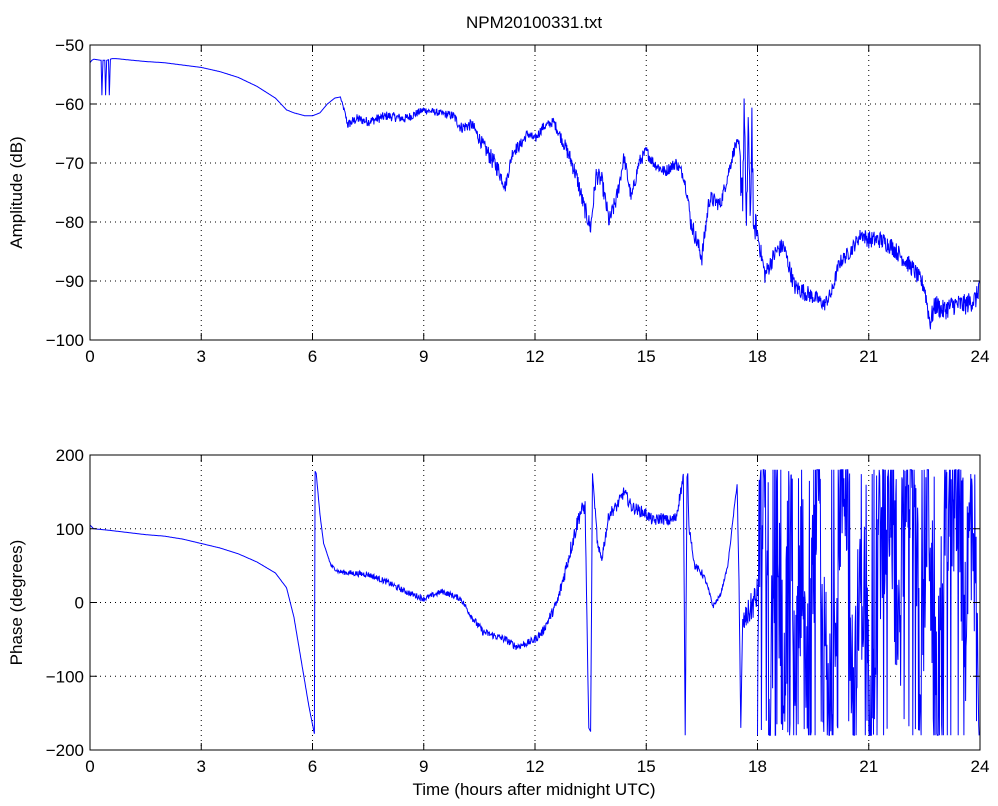 The image size is (998, 806). Describe the element at coordinates (423, 356) in the screenshot. I see `amplitude-xtick-label: 9` at that location.